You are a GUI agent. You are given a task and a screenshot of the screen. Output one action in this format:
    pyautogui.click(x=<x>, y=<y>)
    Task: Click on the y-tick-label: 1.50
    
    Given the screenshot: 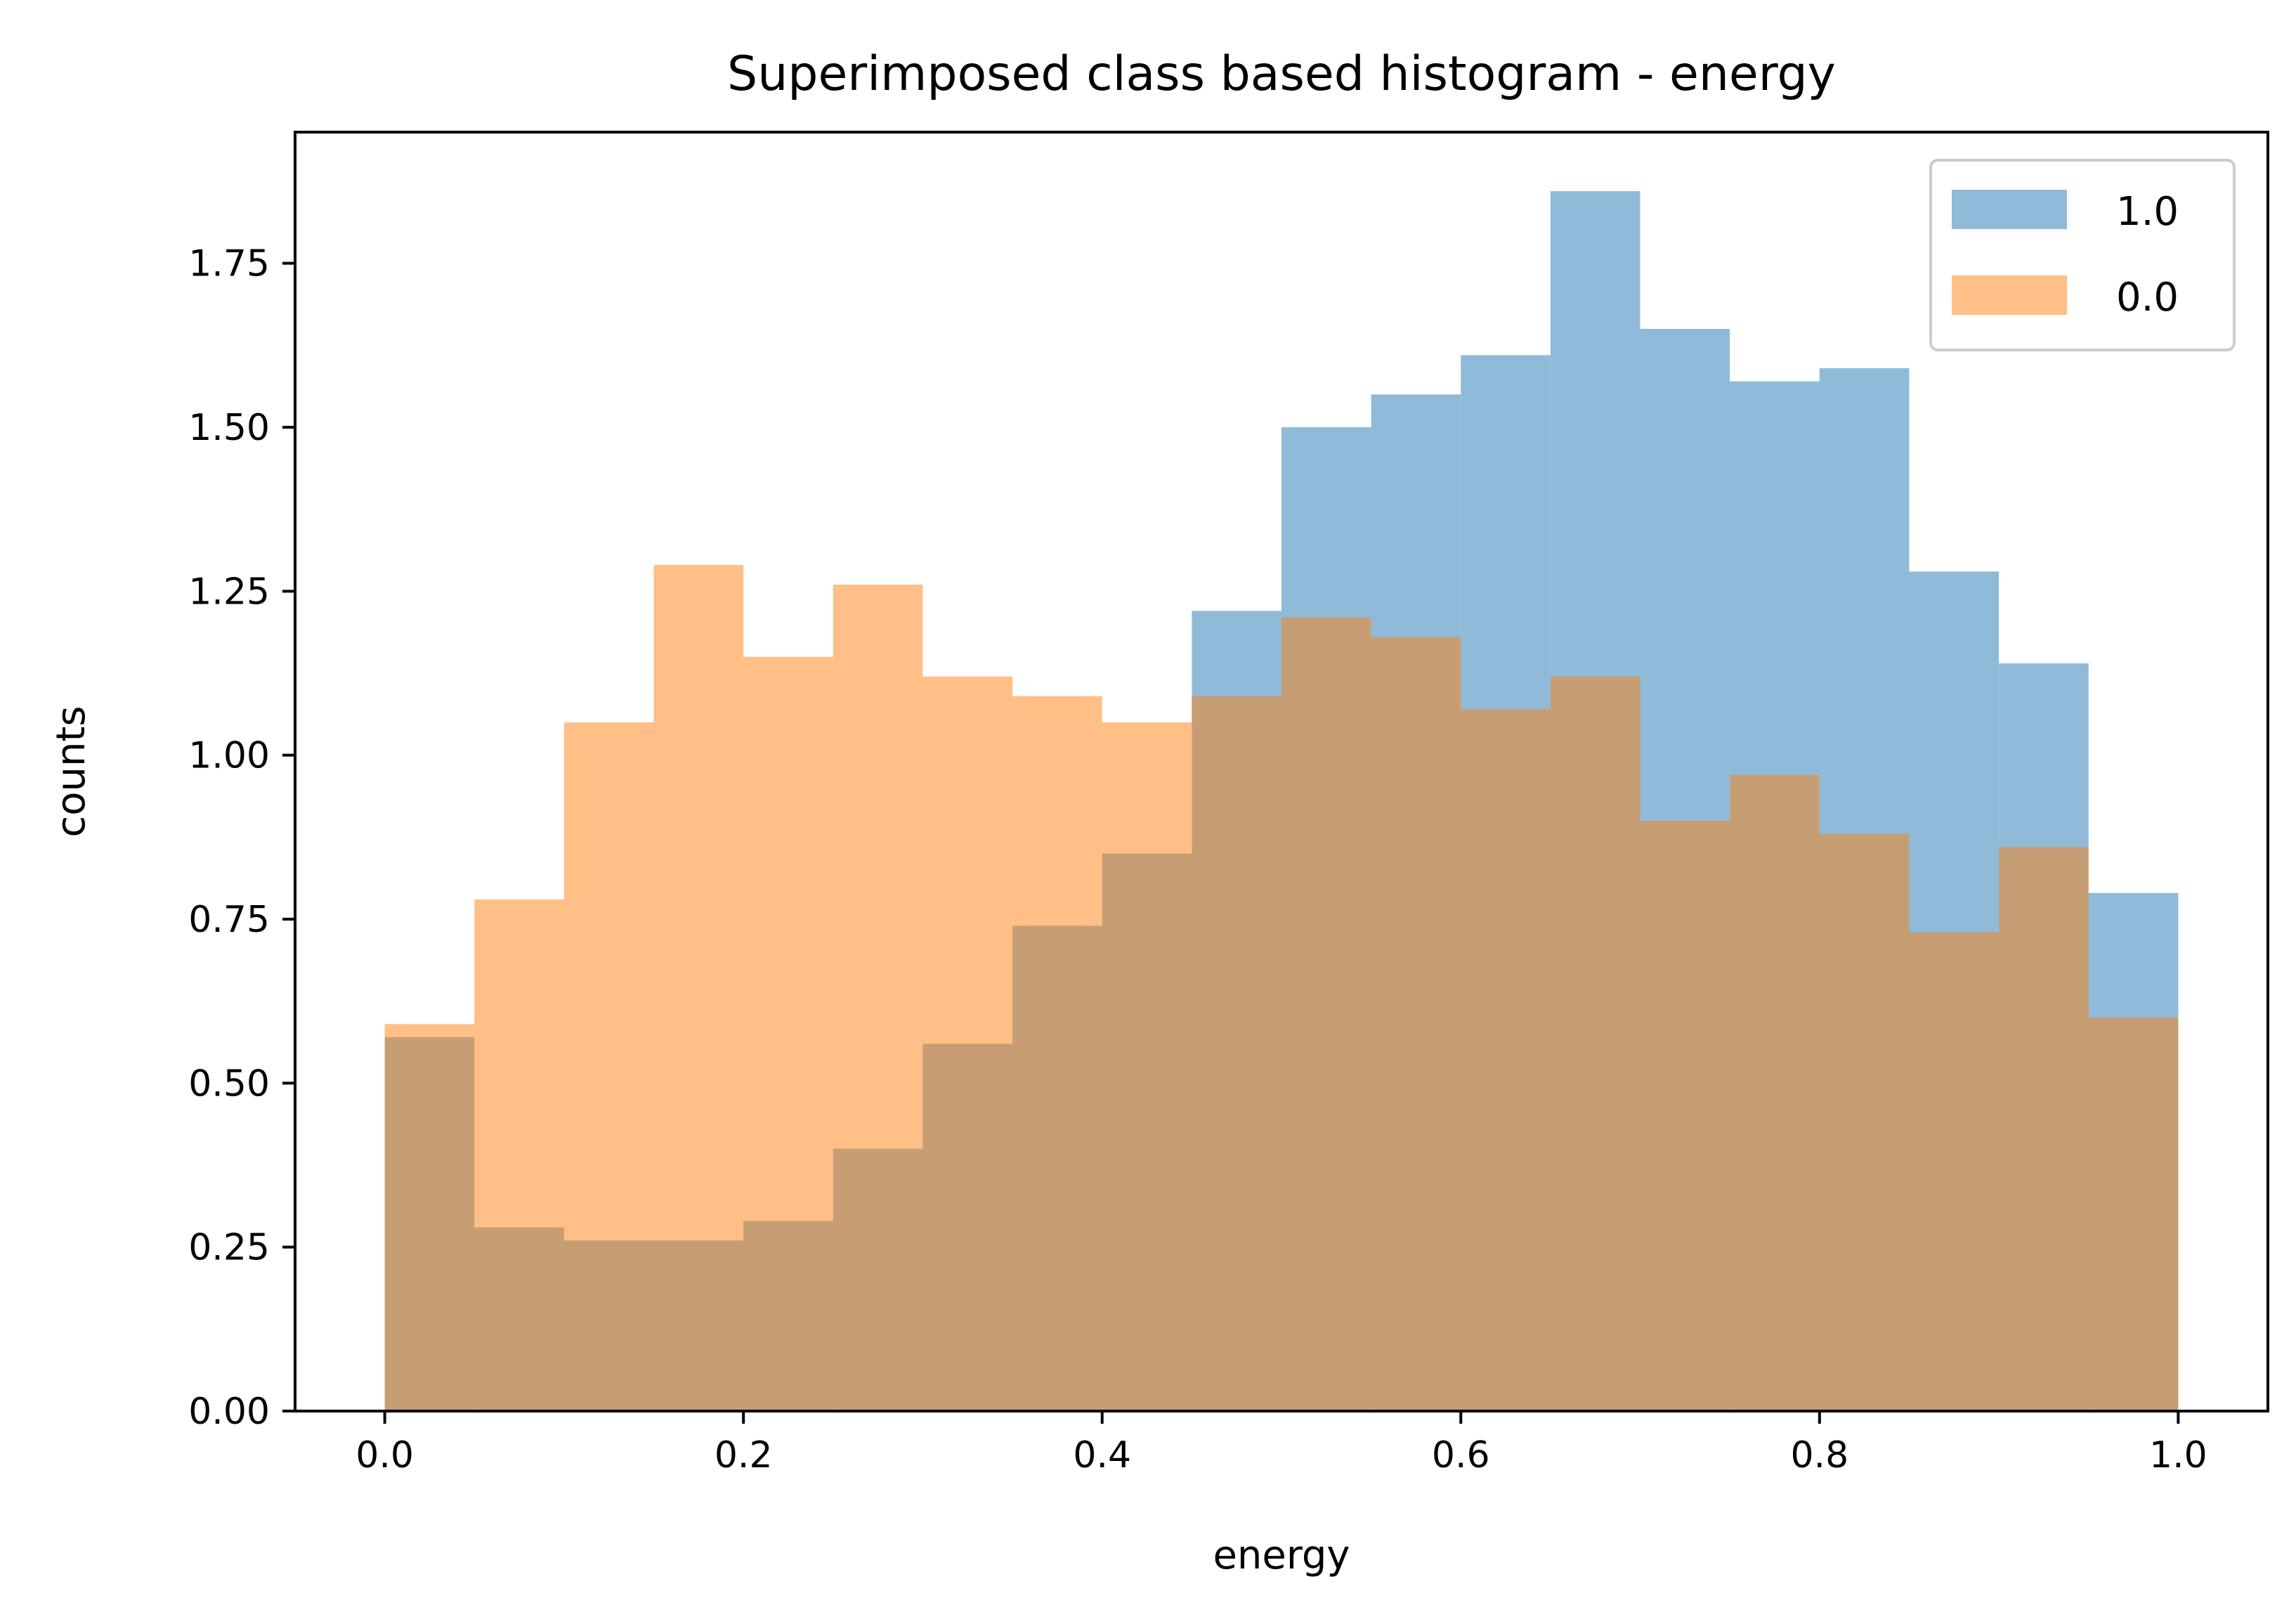 What is the action you would take?
    pyautogui.click(x=229, y=428)
    